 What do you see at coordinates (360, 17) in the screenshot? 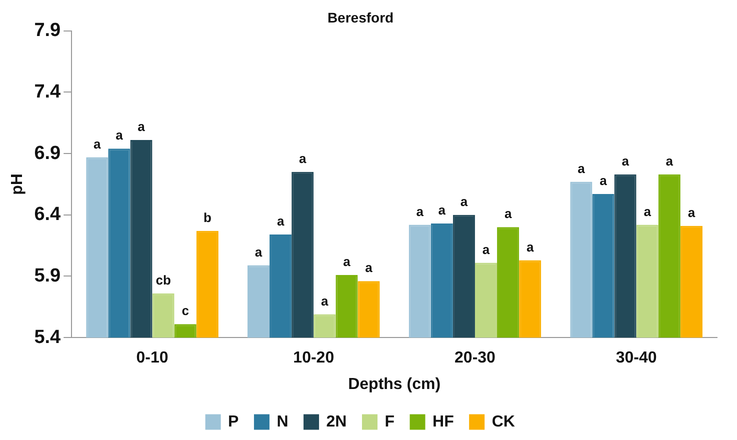
I see `chart-title: Beresford` at bounding box center [360, 17].